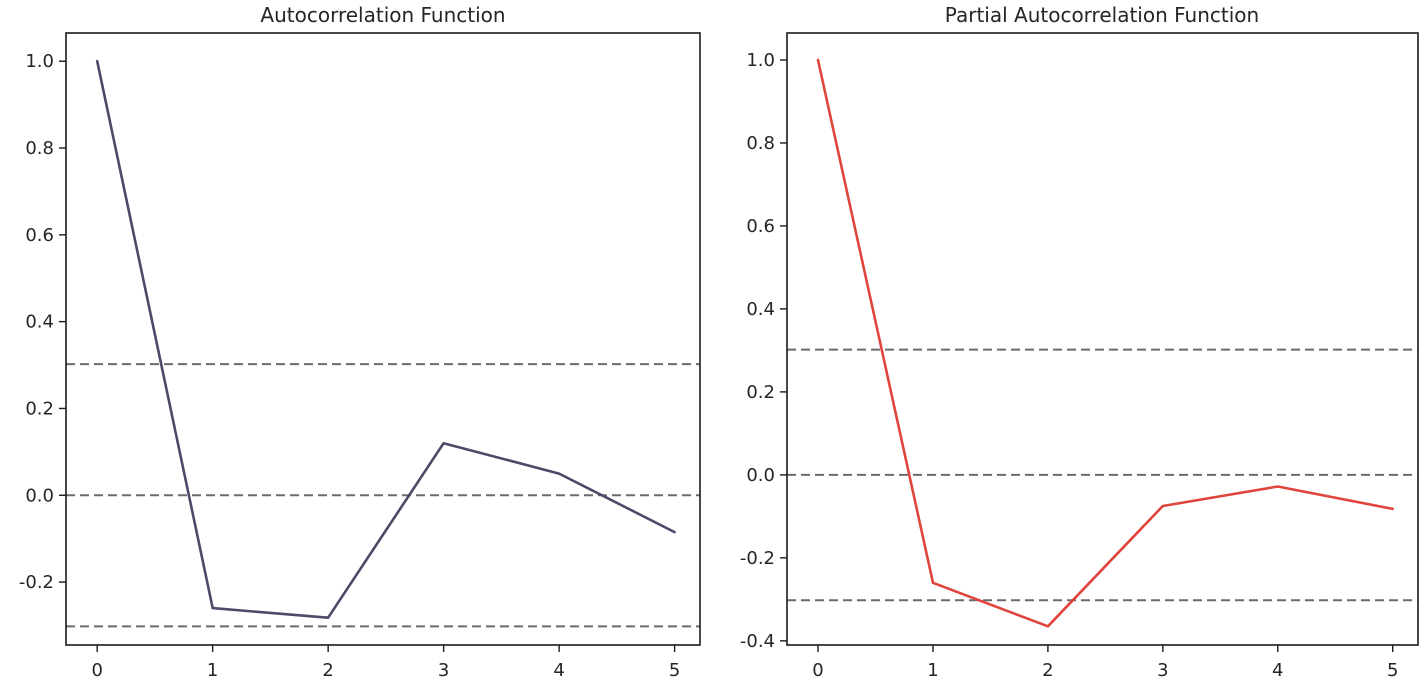 The image size is (1425, 691). What do you see at coordinates (39, 148) in the screenshot?
I see `acf-y-tick-label-5: 0.8` at bounding box center [39, 148].